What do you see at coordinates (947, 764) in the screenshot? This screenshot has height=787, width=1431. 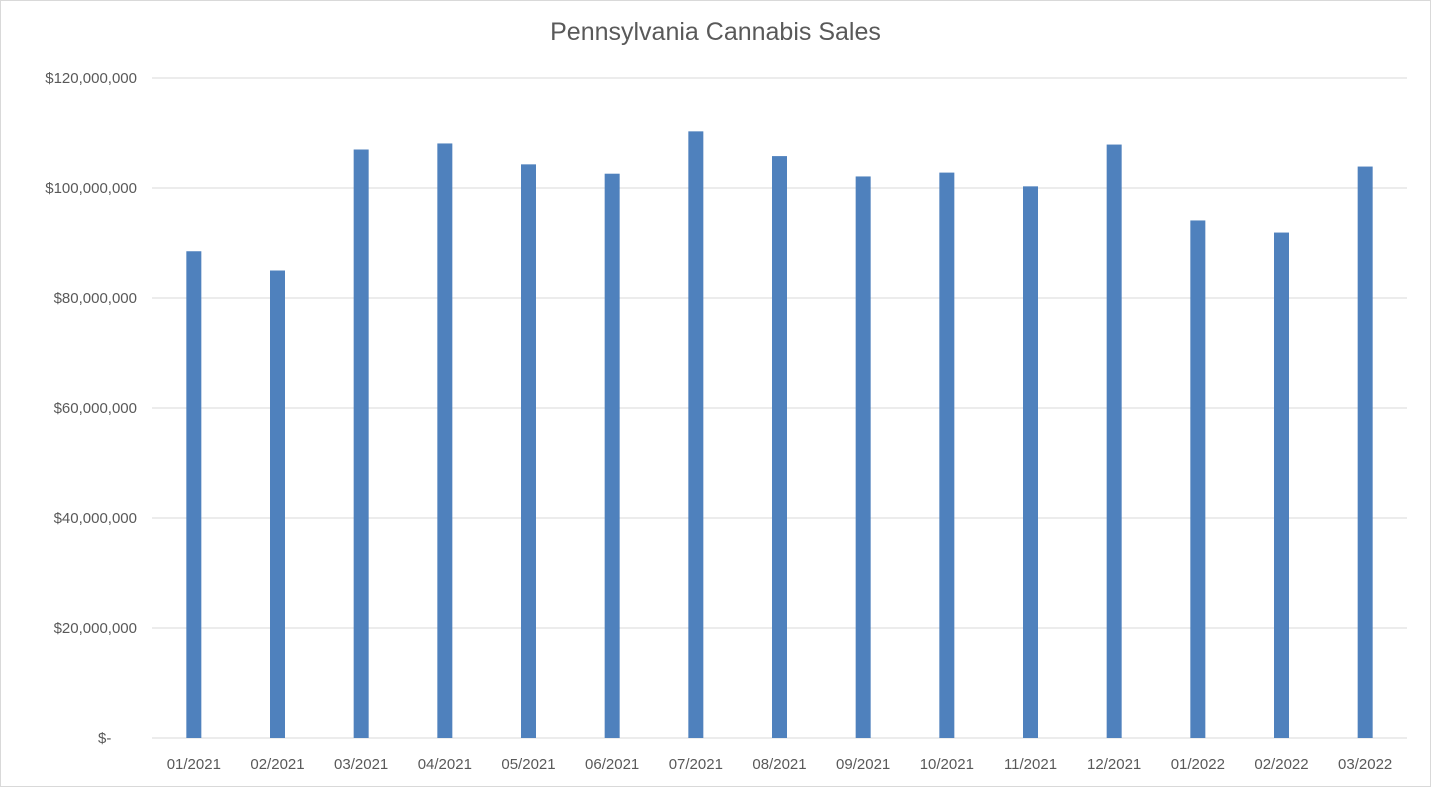 I see `x-tick-label: 10/2021` at bounding box center [947, 764].